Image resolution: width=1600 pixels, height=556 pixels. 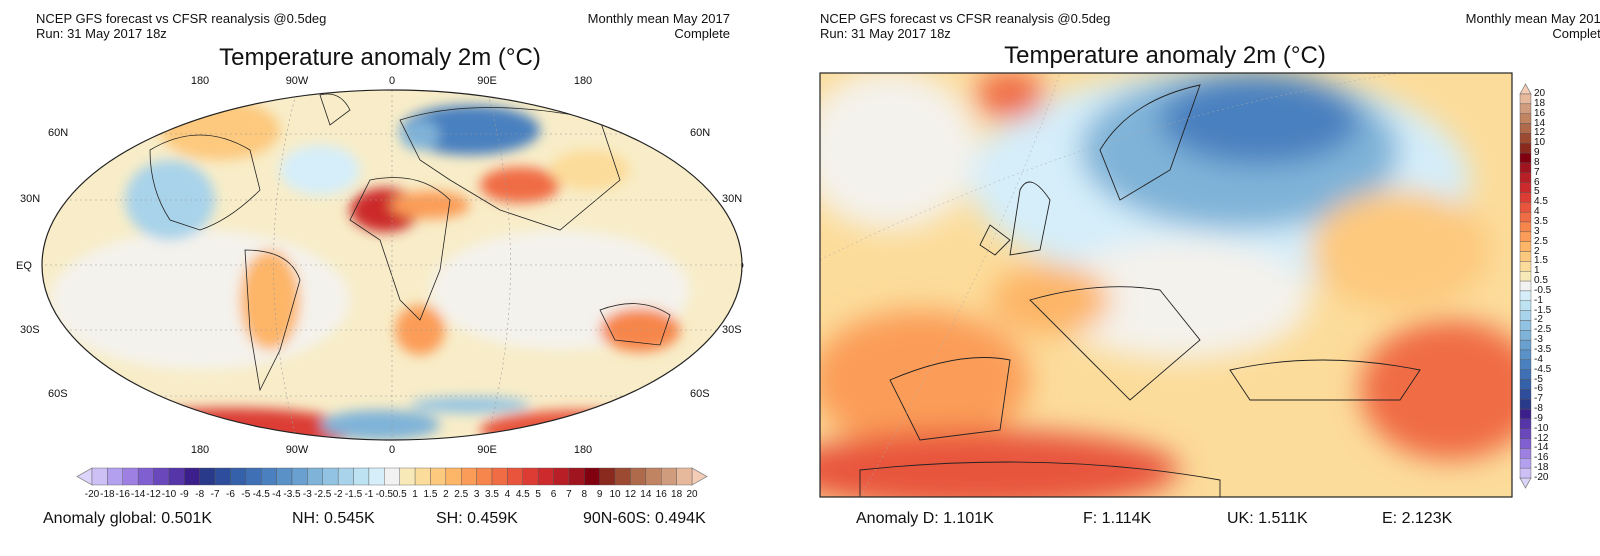 What do you see at coordinates (487, 81) in the screenshot?
I see `lon-label: 90E` at bounding box center [487, 81].